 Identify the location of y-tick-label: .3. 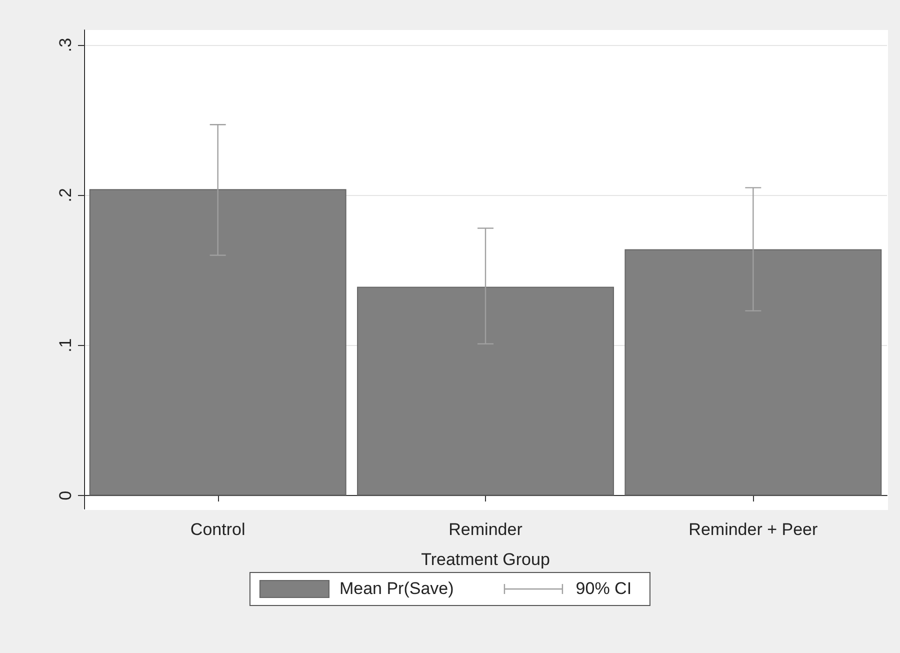
(65, 45).